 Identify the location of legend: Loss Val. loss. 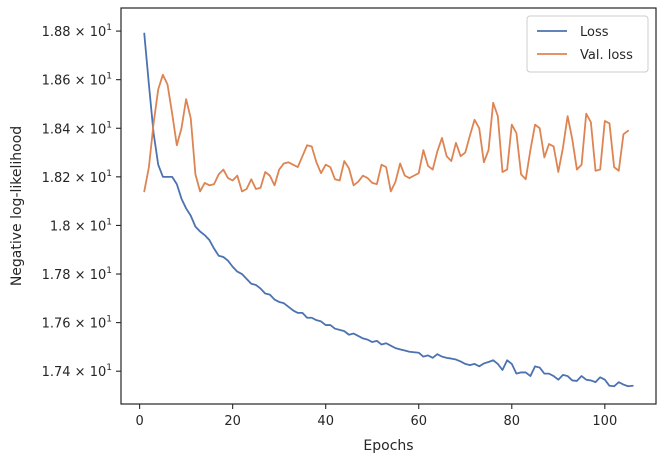
(587, 44).